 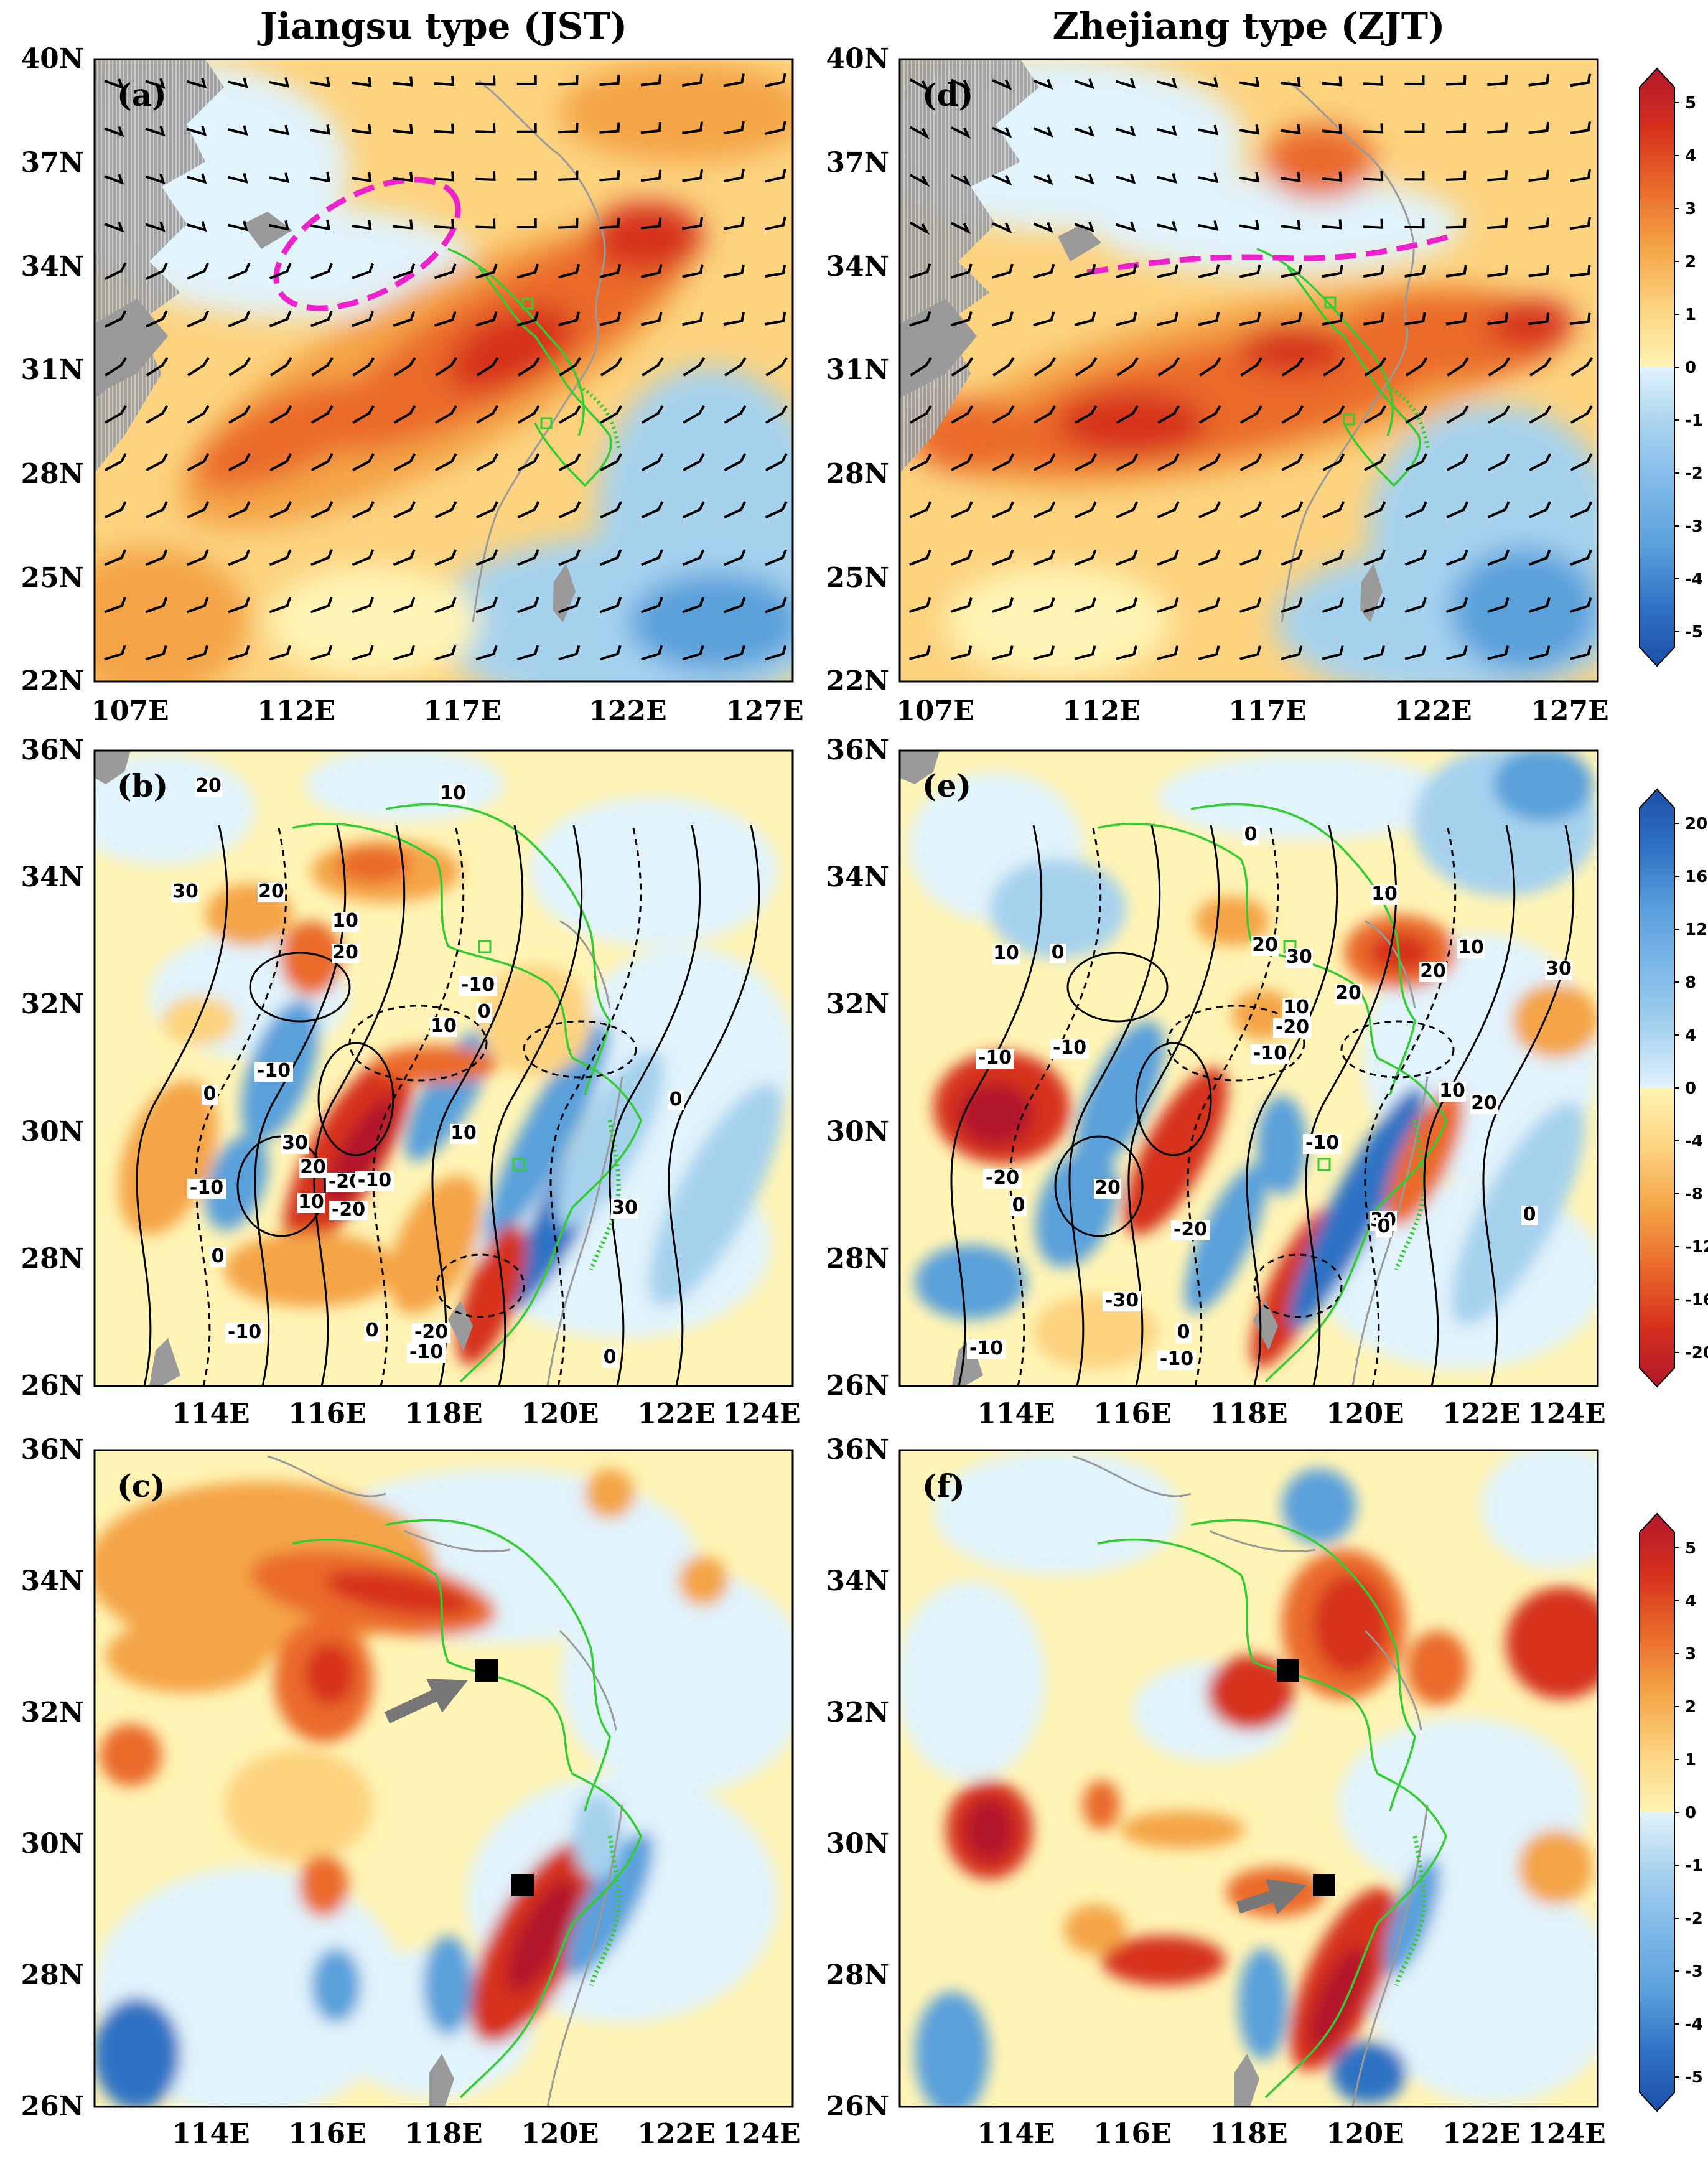 What do you see at coordinates (486, 1414) in the screenshot?
I see `row2-left-lon-ticks: 114E 116E 118E 120E 122E 124E` at bounding box center [486, 1414].